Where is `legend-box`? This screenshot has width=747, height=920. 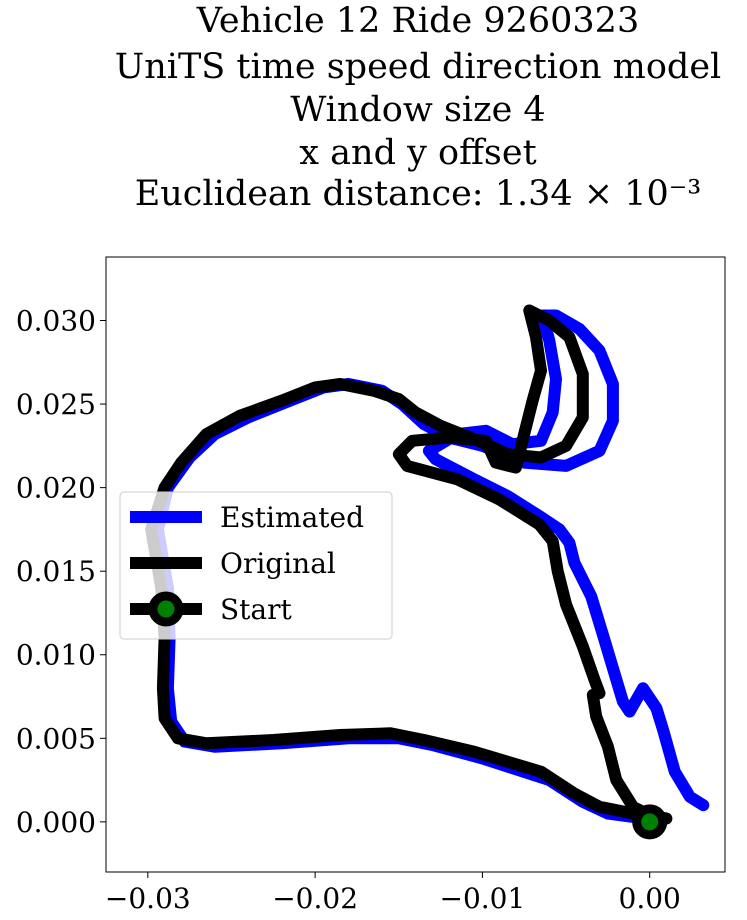 legend-box is located at coordinates (256, 565).